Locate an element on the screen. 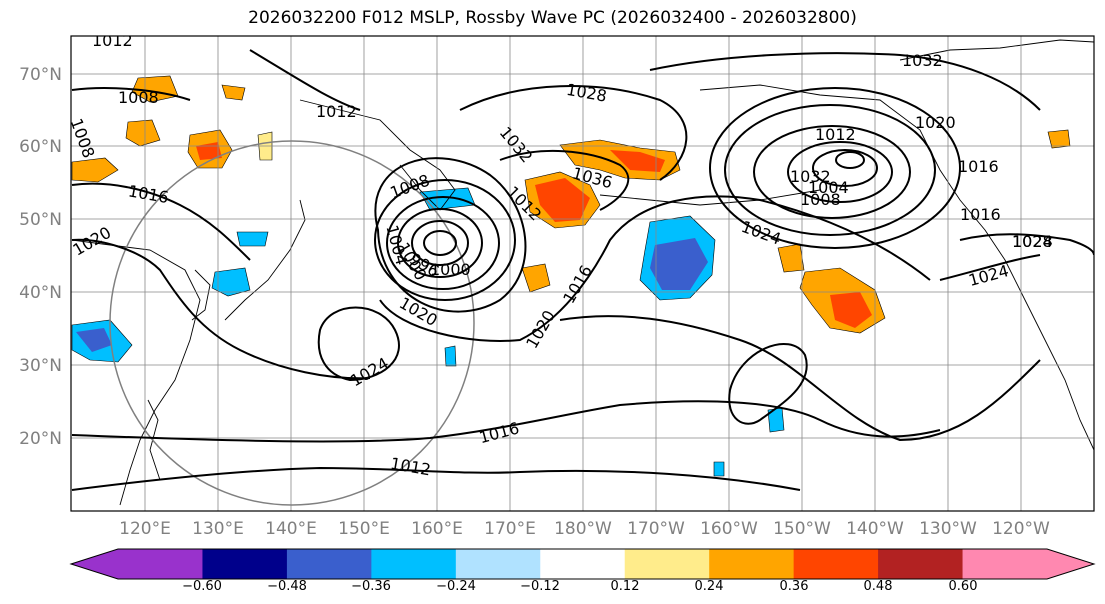 The width and height of the screenshot is (1105, 604). contour-1032-north is located at coordinates (845, 81).